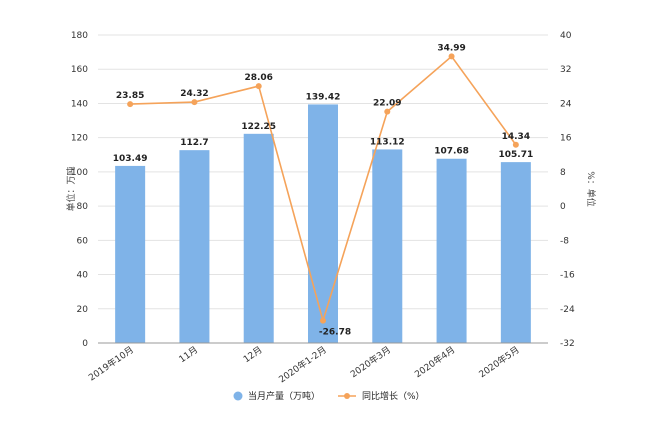 The width and height of the screenshot is (650, 424). I want to click on legend-swatch-bar, so click(238, 396).